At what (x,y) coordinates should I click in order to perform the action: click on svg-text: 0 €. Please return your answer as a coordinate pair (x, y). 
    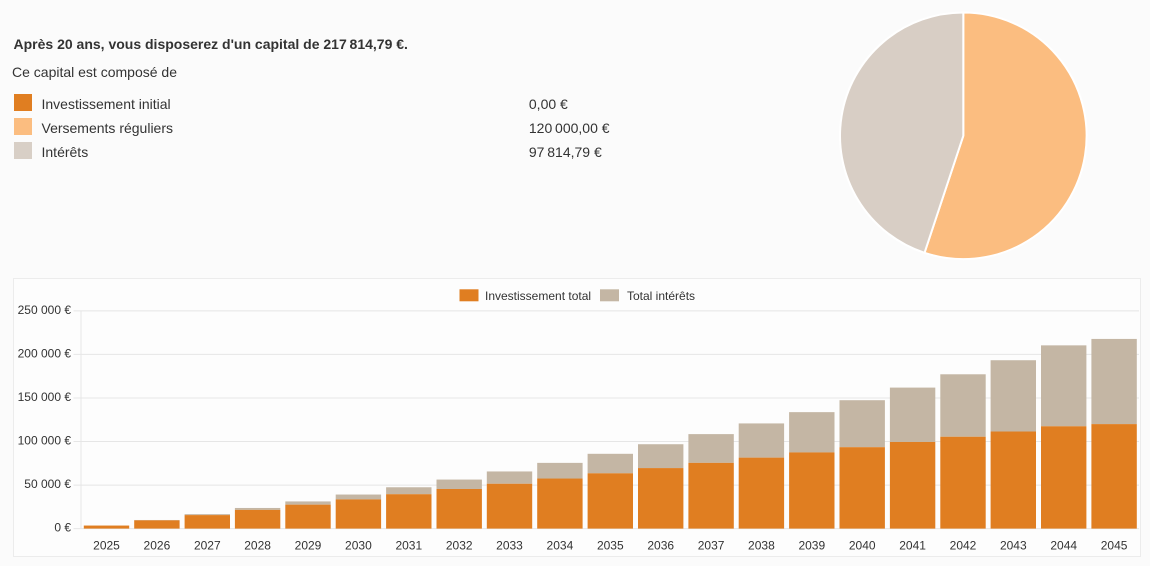
    Looking at the image, I should click on (62, 527).